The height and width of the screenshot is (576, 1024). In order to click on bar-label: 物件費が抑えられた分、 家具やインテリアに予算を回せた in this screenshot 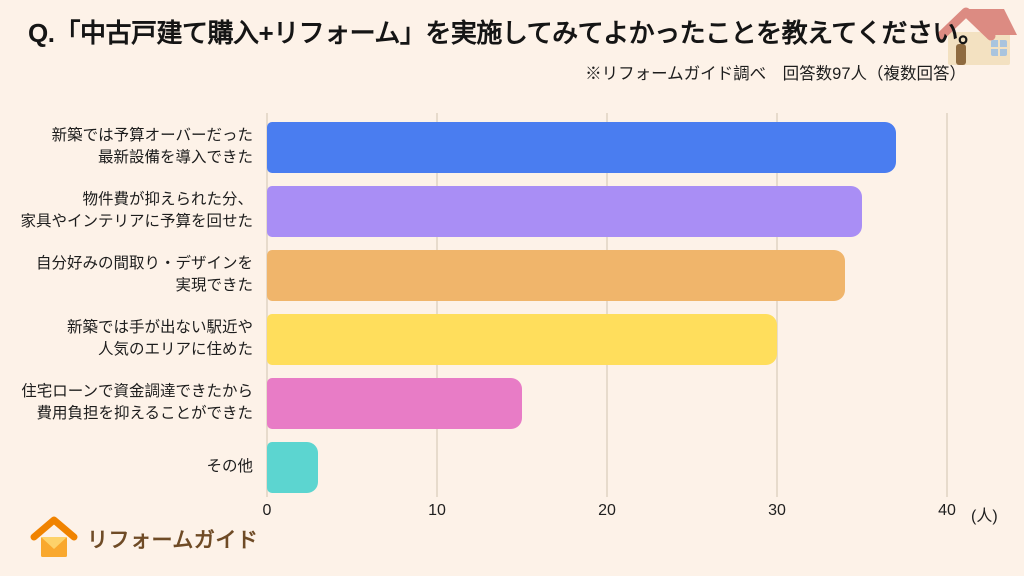, I will do `click(136, 210)`.